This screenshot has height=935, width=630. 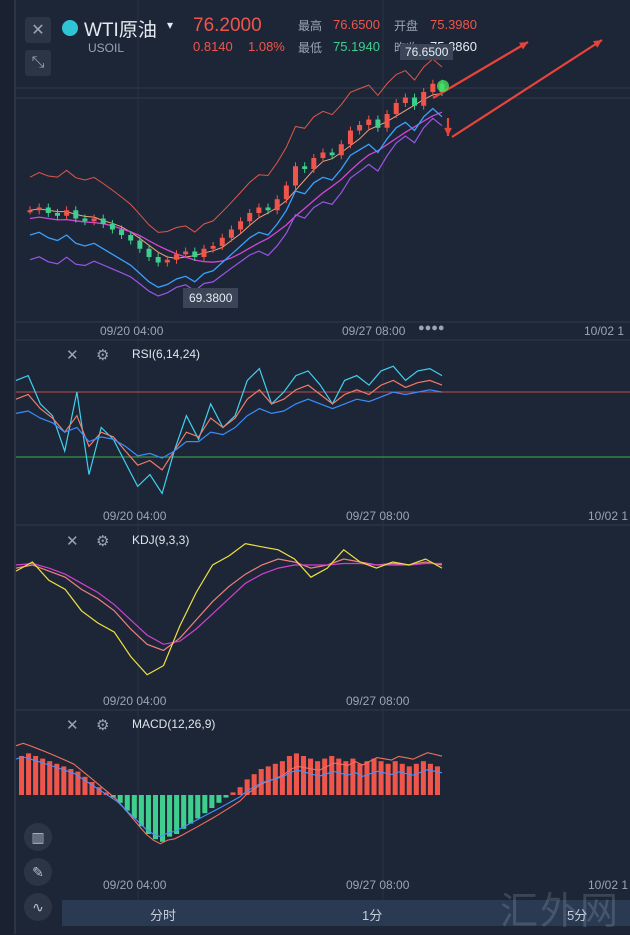 What do you see at coordinates (106, 48) in the screenshot?
I see `symbol-code: USOIL` at bounding box center [106, 48].